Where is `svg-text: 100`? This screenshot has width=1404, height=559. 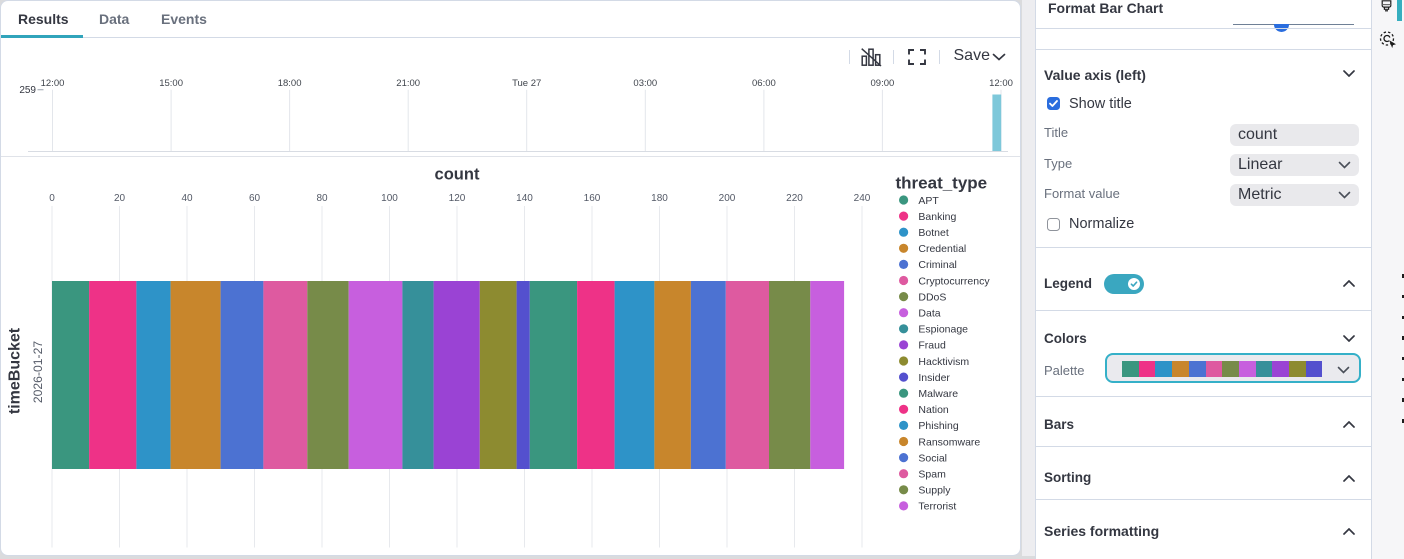
svg-text: 100 is located at coordinates (389, 198).